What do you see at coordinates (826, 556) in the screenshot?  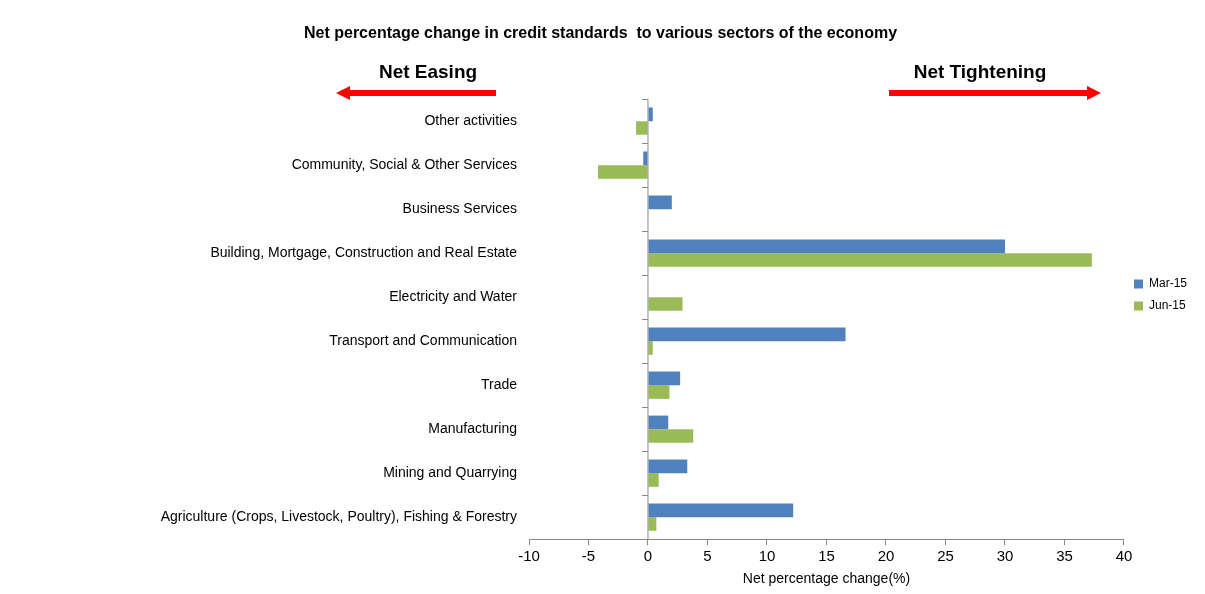 I see `x-tick-label: 15` at bounding box center [826, 556].